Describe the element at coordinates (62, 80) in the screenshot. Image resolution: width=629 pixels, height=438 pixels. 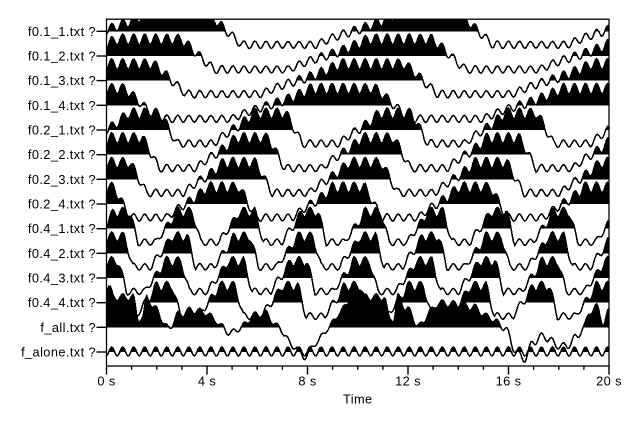
I see `svg-text: f0.1_3.txt ?` at that location.